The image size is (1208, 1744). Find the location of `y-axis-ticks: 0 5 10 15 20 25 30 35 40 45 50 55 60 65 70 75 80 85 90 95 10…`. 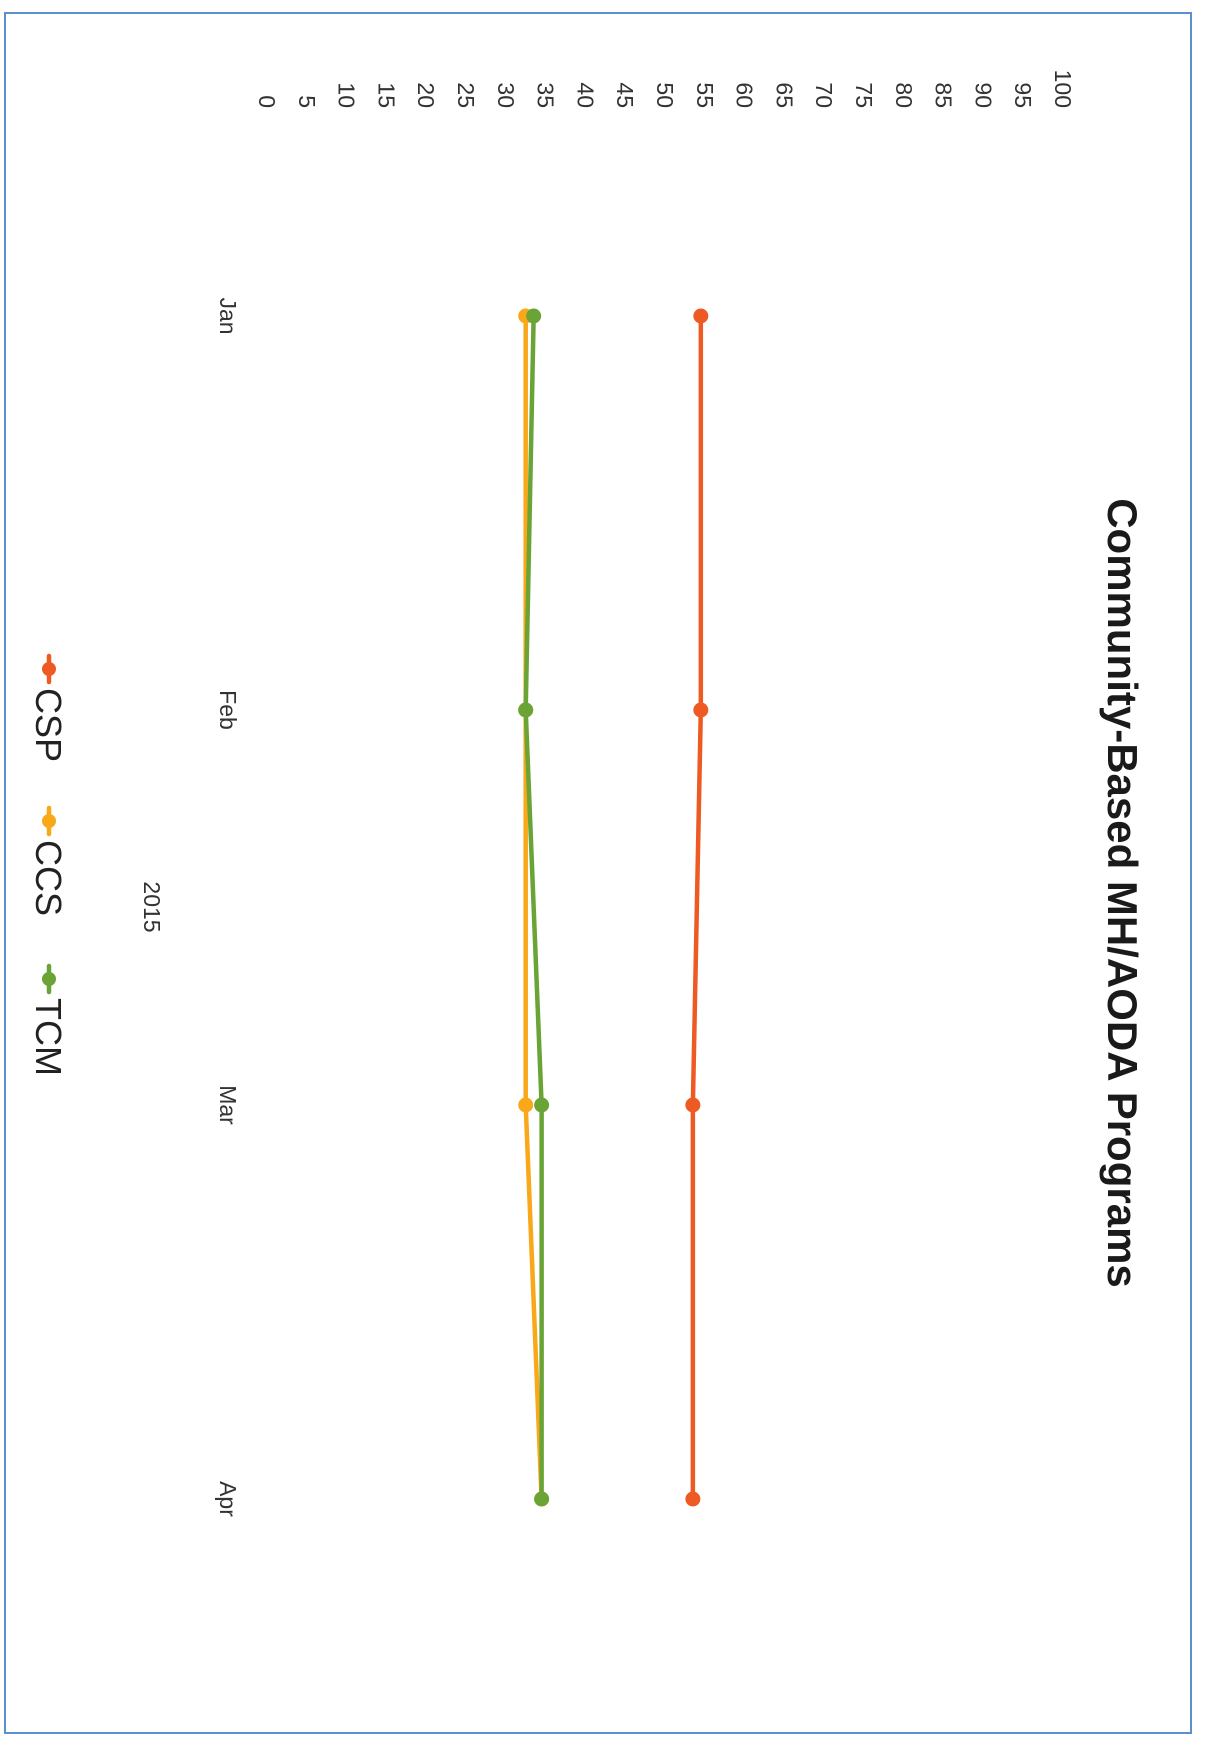

y-axis-ticks: 0 5 10 15 20 25 30 35 40 45 50 55 60 65 70 75 80 85 90 95 10… is located at coordinates (665, 89).